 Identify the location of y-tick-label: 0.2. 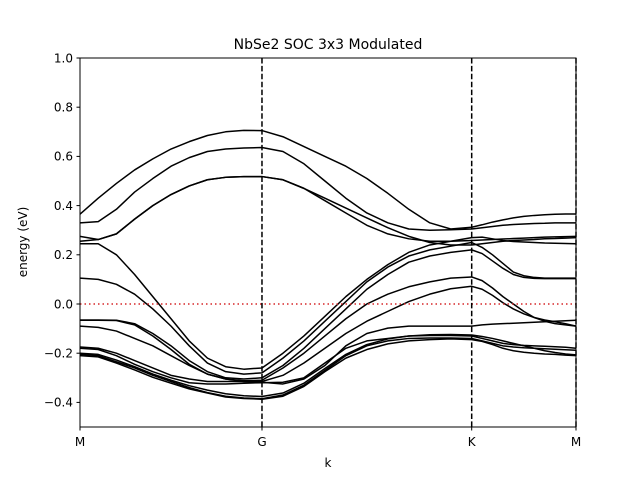
(63, 255).